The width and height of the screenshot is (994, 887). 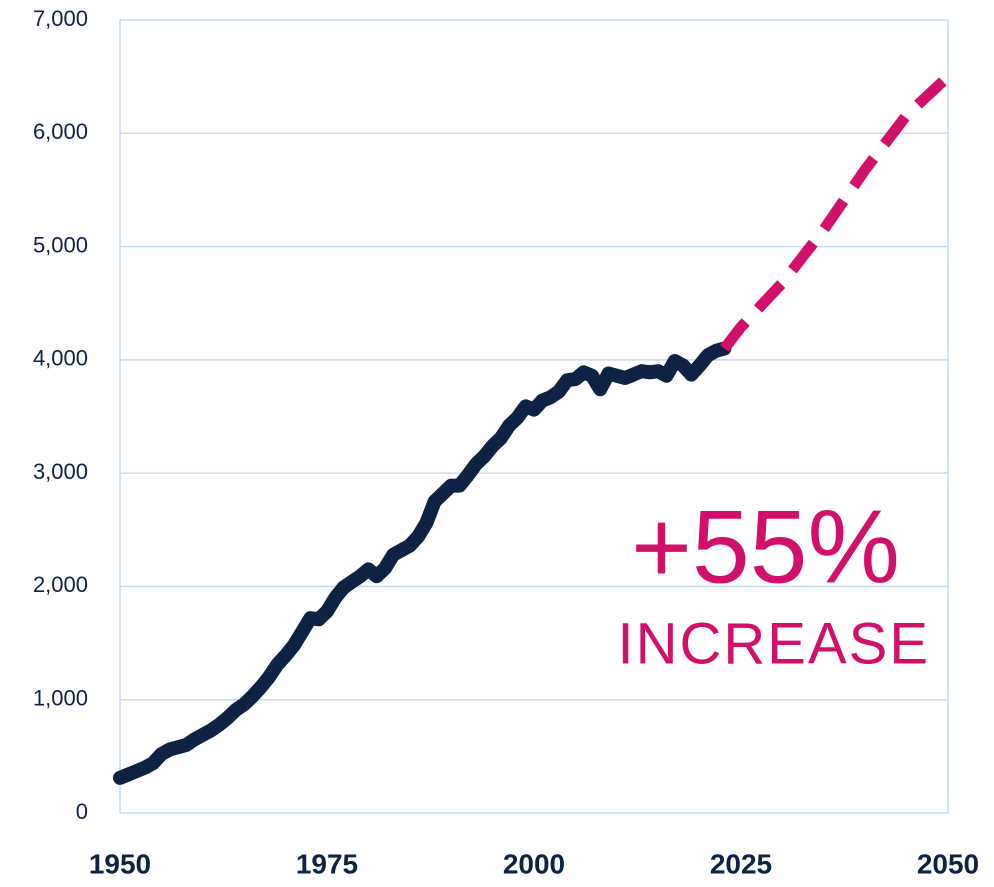 I want to click on y-tick-label: 5,000, so click(x=60, y=244).